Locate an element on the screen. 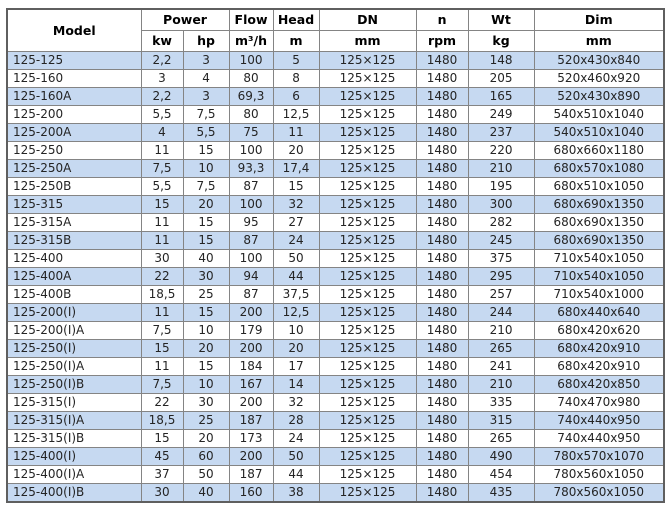 This screenshot has height=508, width=669. cell-kw: 15 is located at coordinates (162, 438).